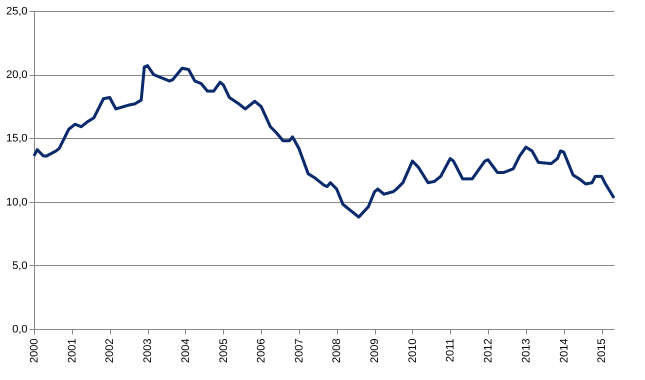  I want to click on y-tick-label: 5,0, so click(20, 266).